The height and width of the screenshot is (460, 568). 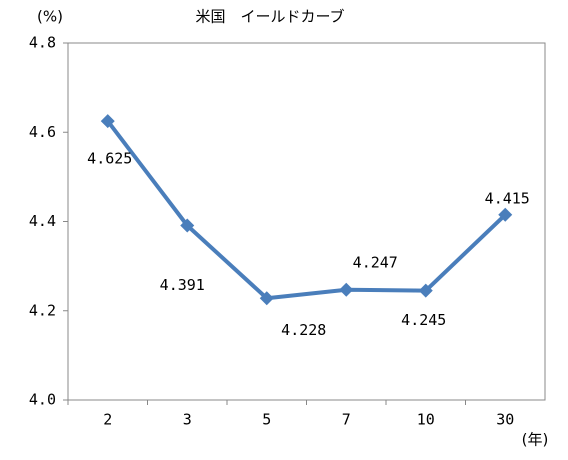 I want to click on data-label: 4.415, so click(x=507, y=198).